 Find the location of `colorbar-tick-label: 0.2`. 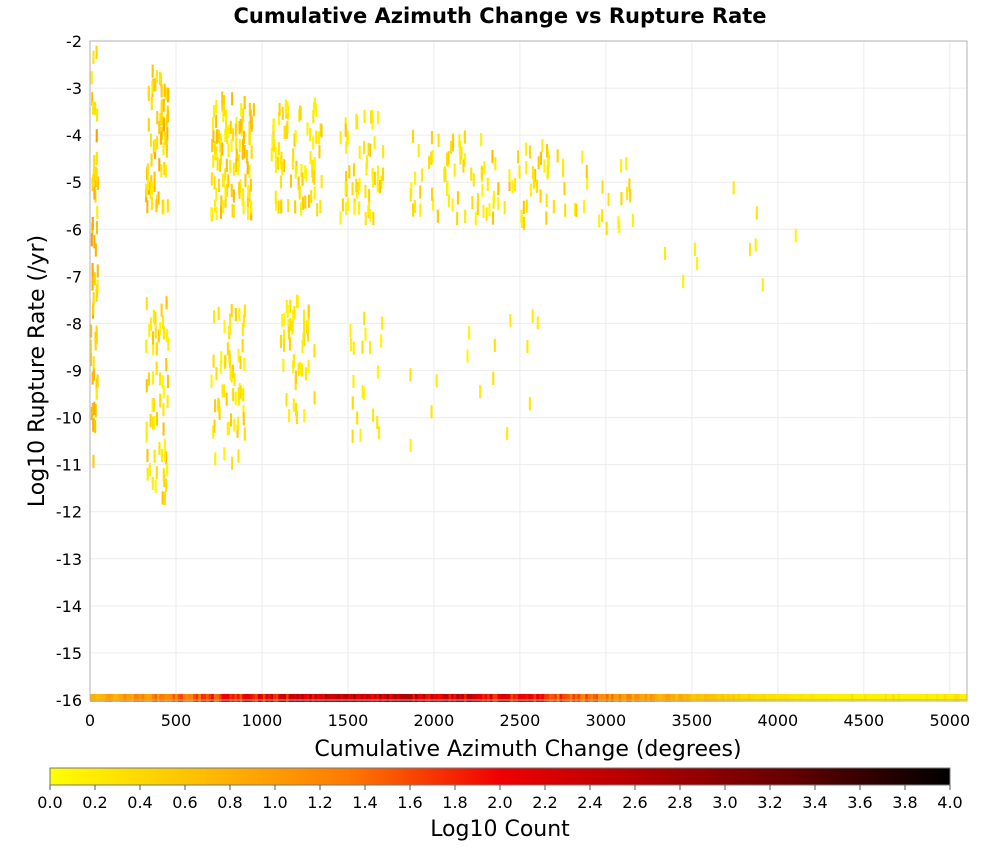

colorbar-tick-label: 0.2 is located at coordinates (94, 802).